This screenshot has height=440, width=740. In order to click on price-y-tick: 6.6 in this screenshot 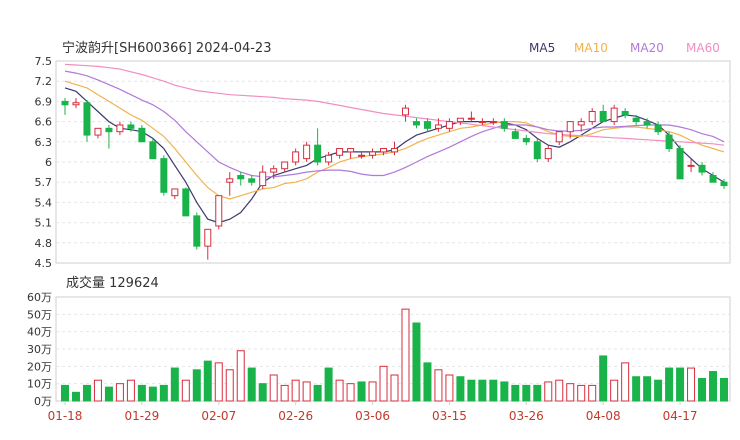, I will do `click(44, 122)`.